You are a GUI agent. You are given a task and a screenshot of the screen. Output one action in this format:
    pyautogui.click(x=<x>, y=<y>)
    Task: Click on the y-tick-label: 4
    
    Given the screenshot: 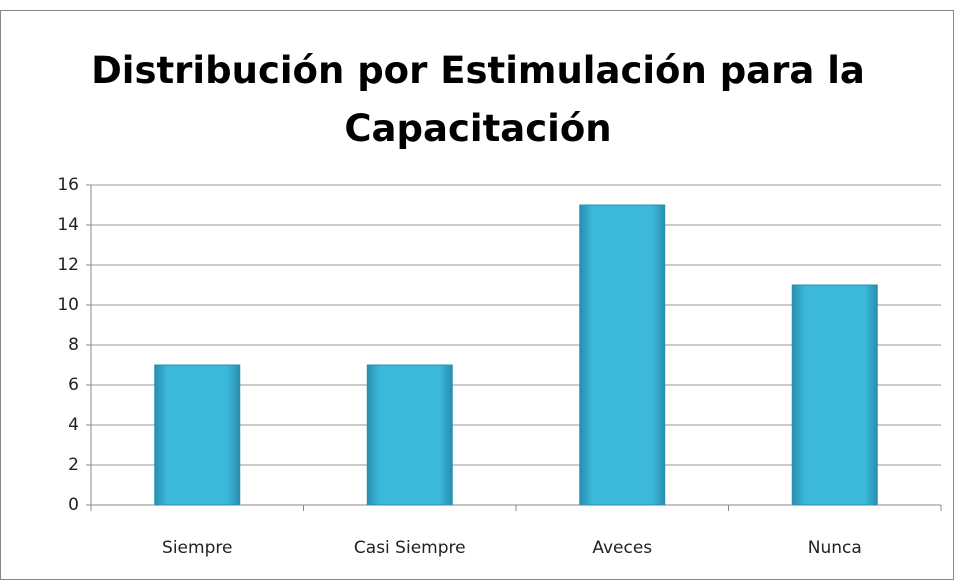 What is the action you would take?
    pyautogui.click(x=73, y=425)
    